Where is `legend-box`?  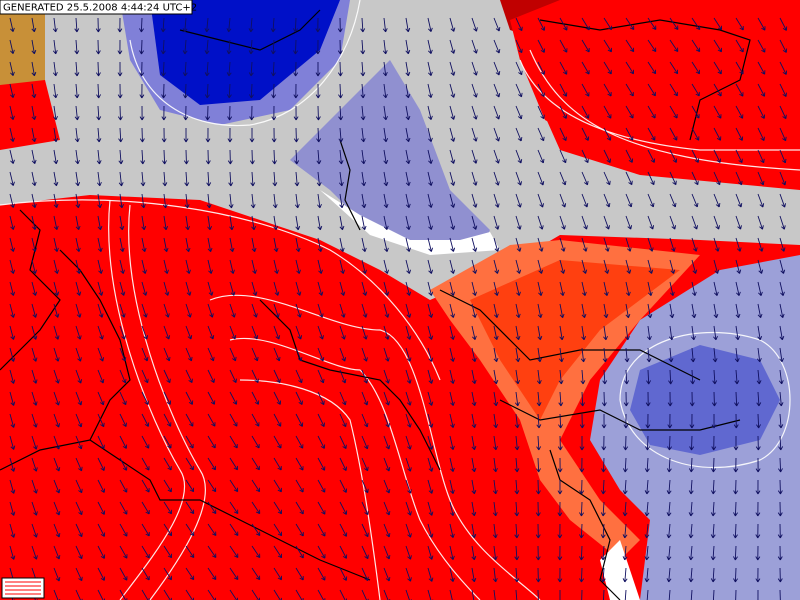
legend-box is located at coordinates (23, 588).